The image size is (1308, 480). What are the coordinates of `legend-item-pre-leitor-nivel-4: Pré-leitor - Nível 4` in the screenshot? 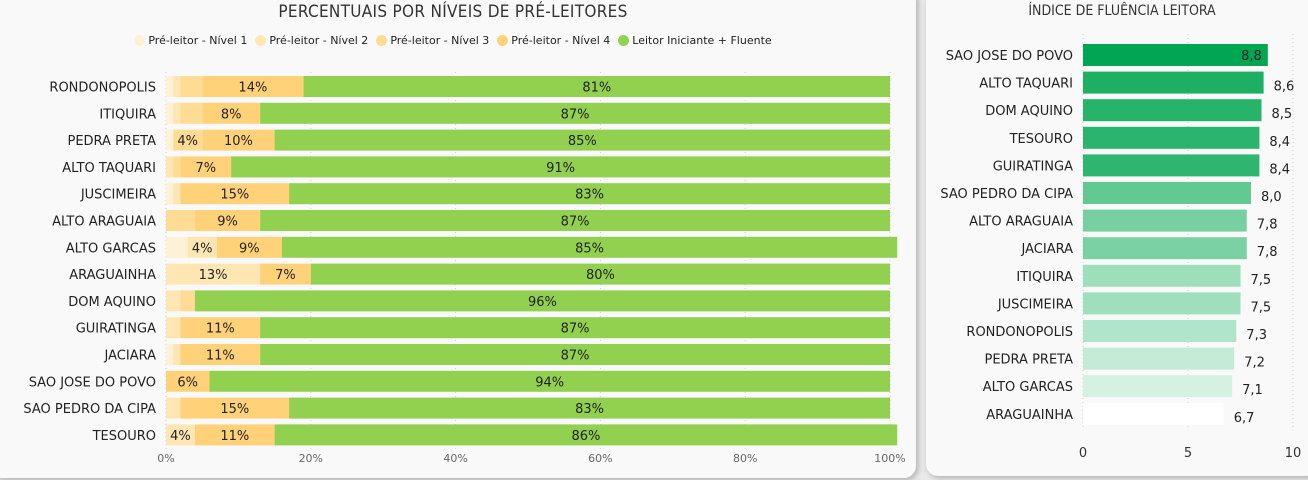 It's located at (553, 40).